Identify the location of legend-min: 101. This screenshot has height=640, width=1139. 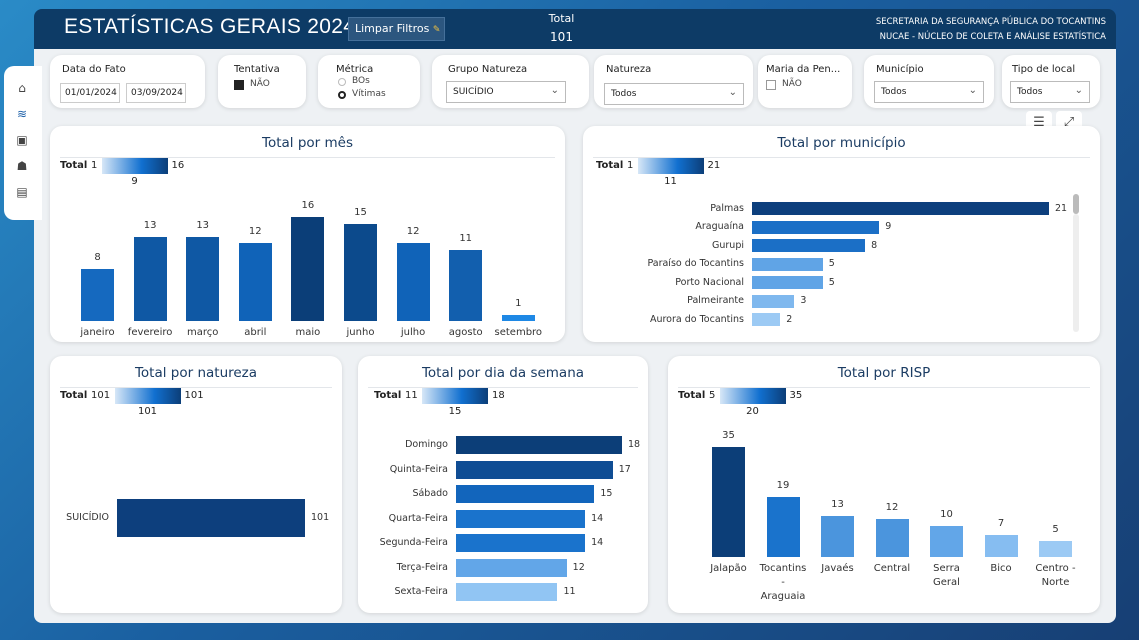
(101, 395).